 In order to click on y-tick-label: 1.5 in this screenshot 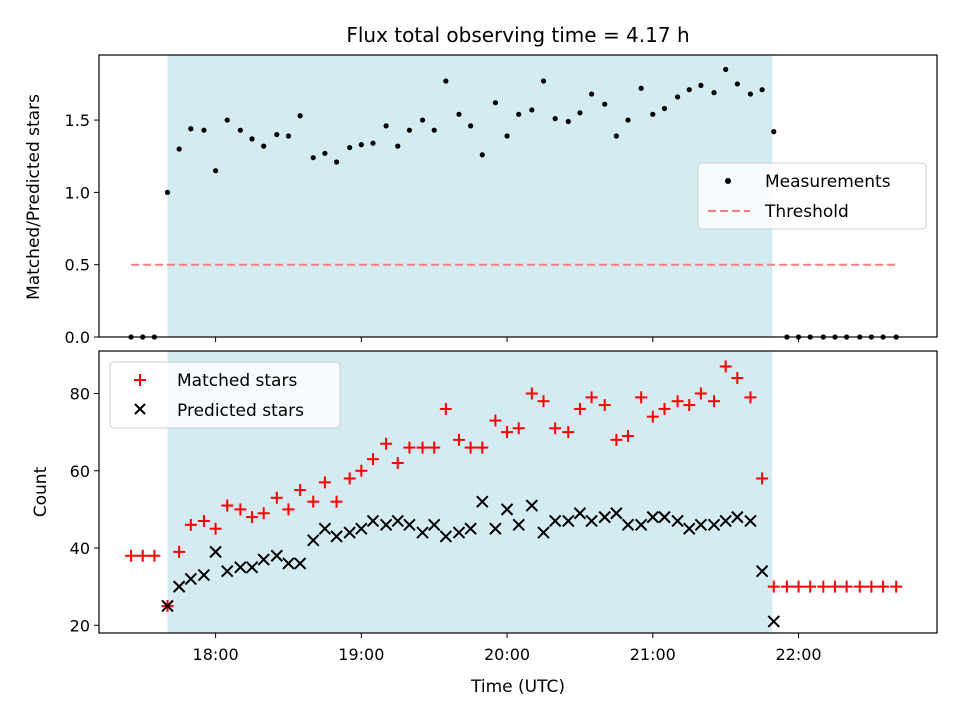, I will do `click(77, 120)`.